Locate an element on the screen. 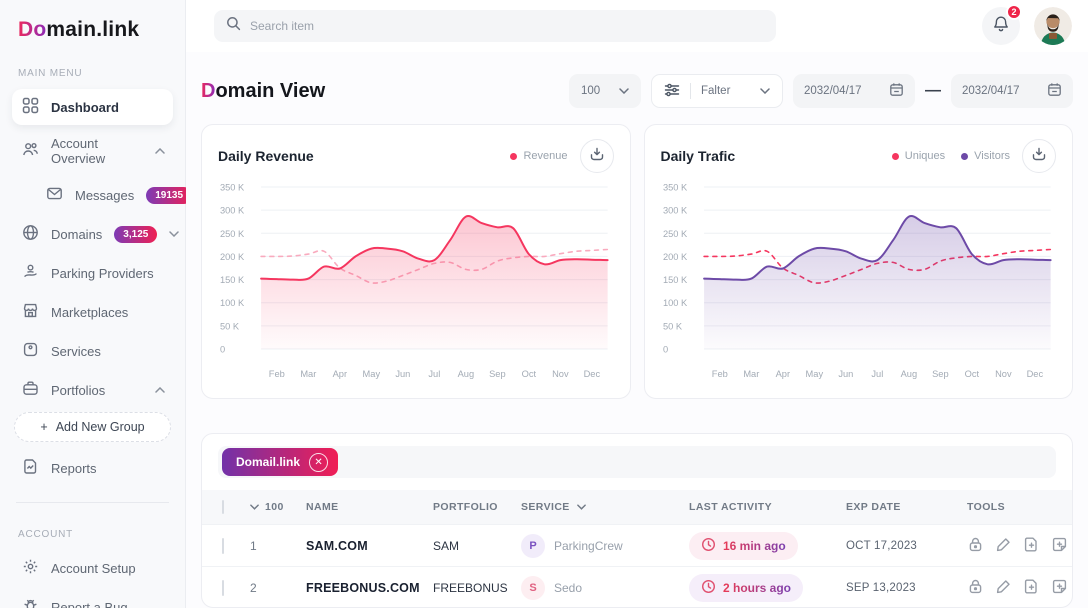 The height and width of the screenshot is (608, 1088). svg-text: 150 K is located at coordinates (232, 279).